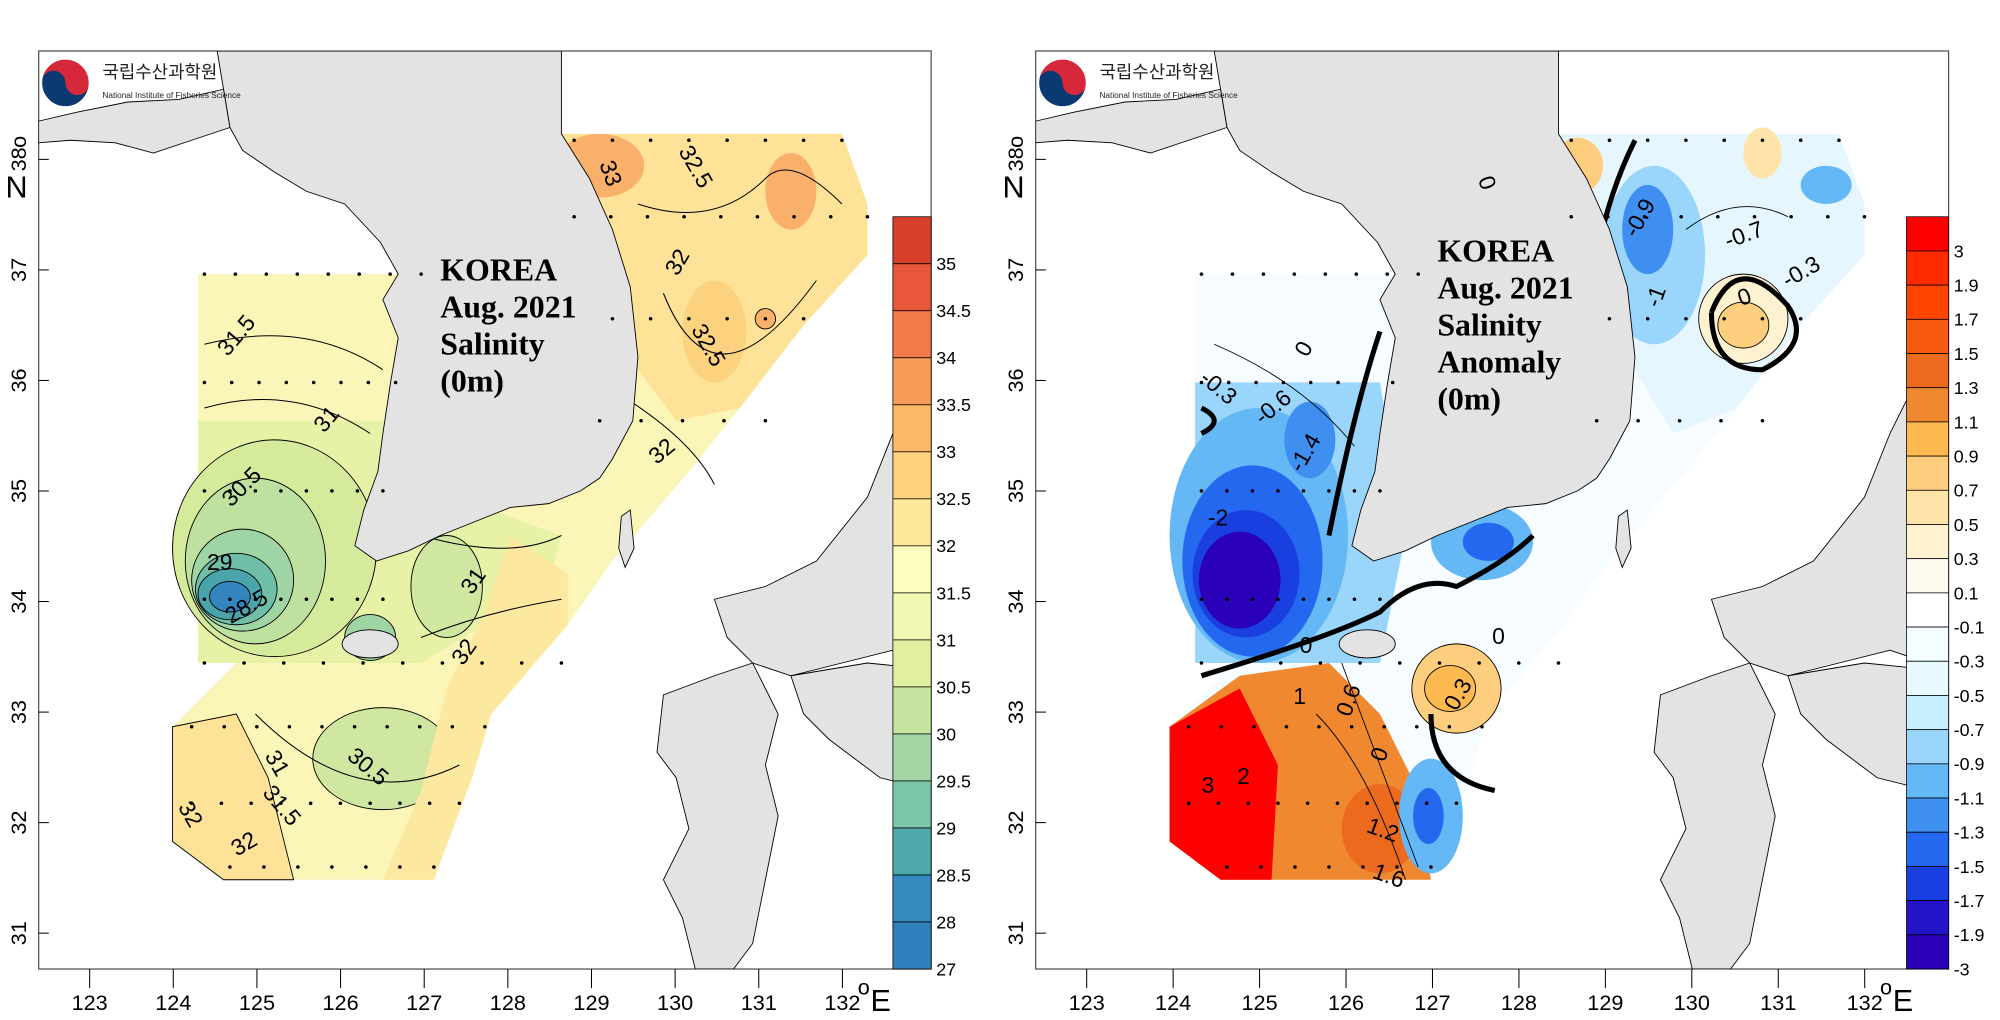 The width and height of the screenshot is (2000, 1020). Describe the element at coordinates (1966, 286) in the screenshot. I see `colorbar-label: 1.9` at that location.